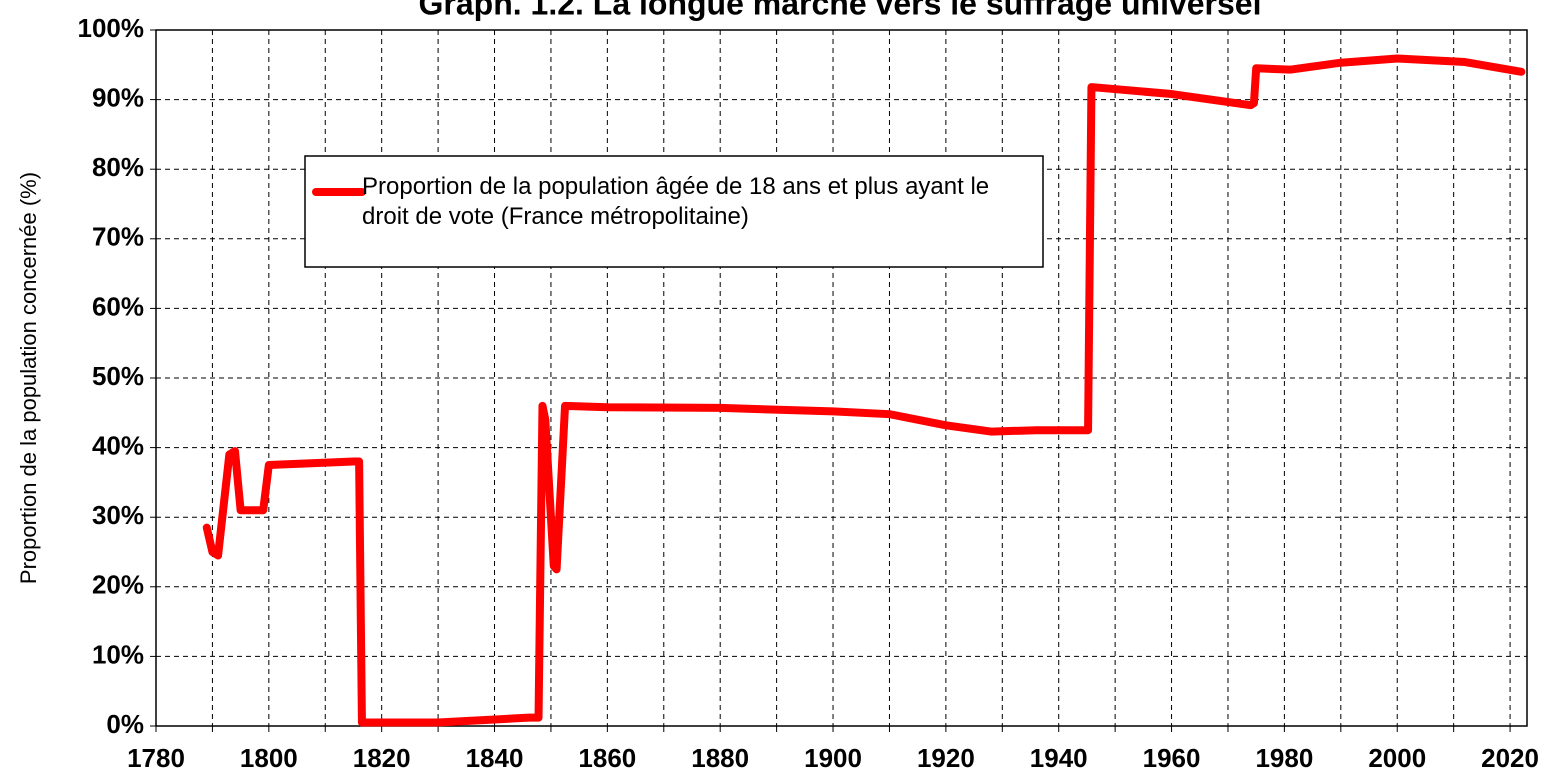 The width and height of the screenshot is (1557, 782). I want to click on x-tick-label: 2000, so click(1397, 758).